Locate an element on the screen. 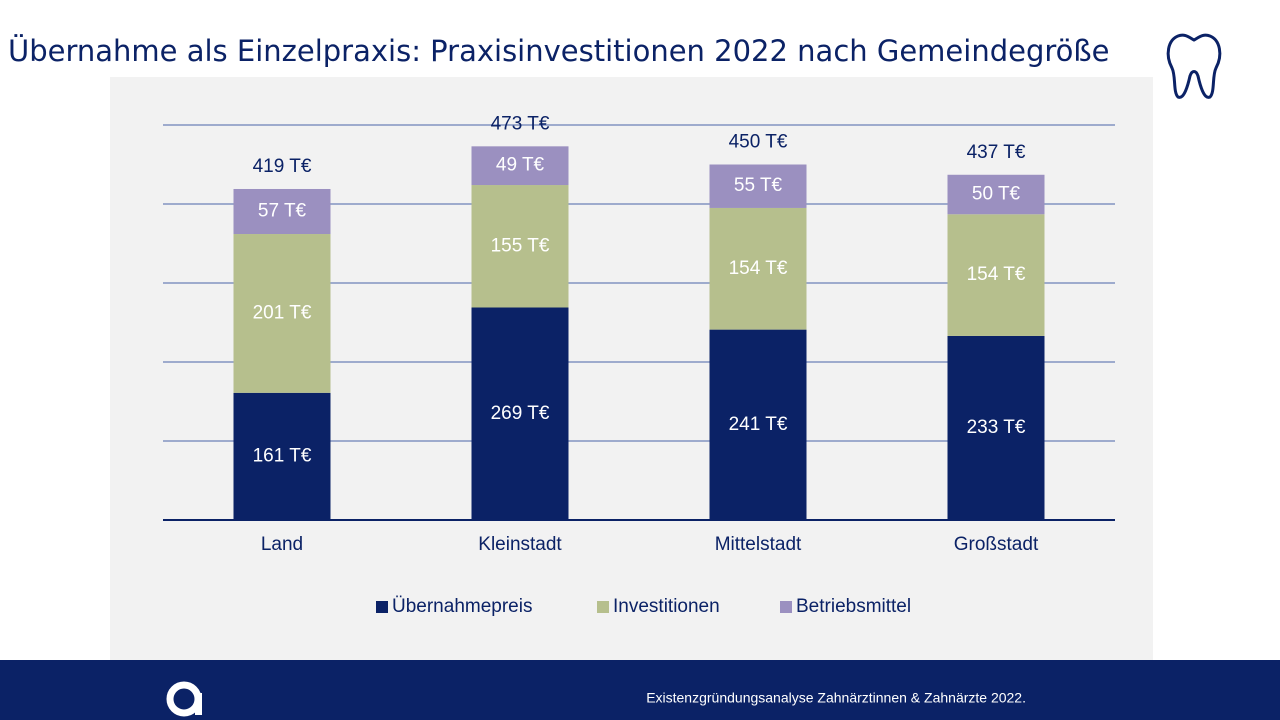 The image size is (1280, 720). total-label: 450 T€ is located at coordinates (758, 142).